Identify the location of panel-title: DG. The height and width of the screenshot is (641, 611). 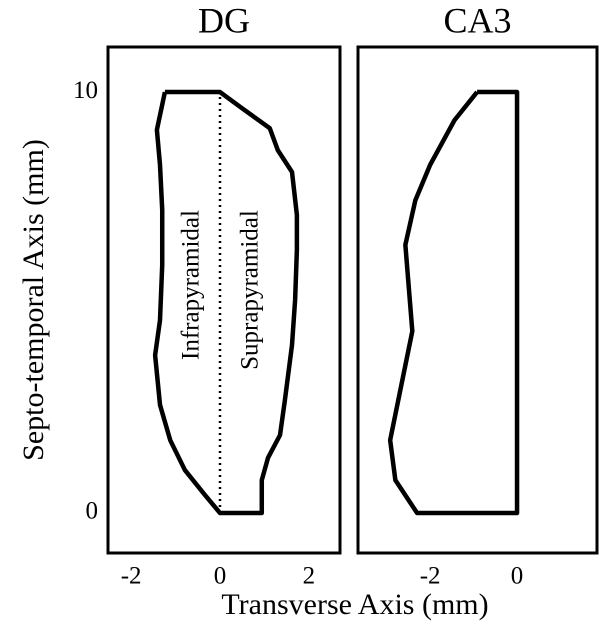
(224, 20).